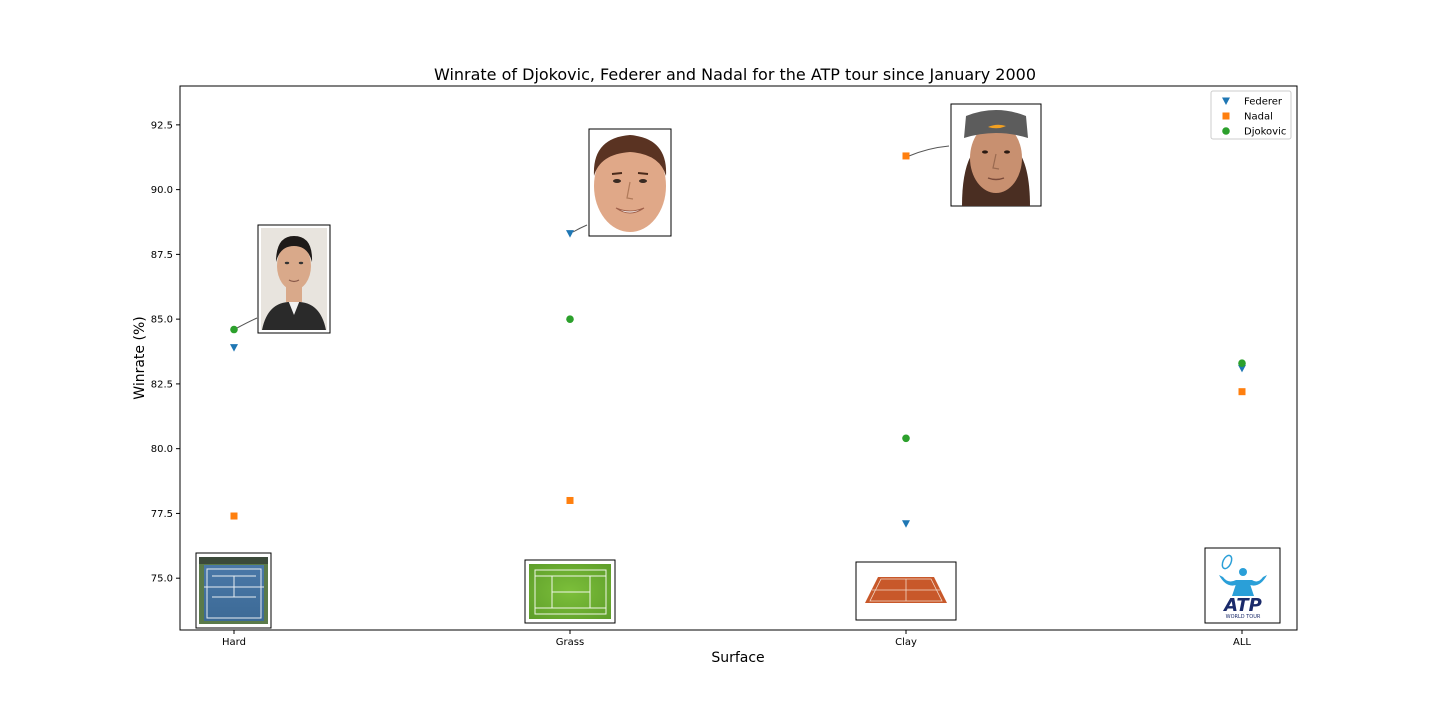 The image size is (1440, 720). Describe the element at coordinates (975, 155) in the screenshot. I see `nadal-photo` at that location.